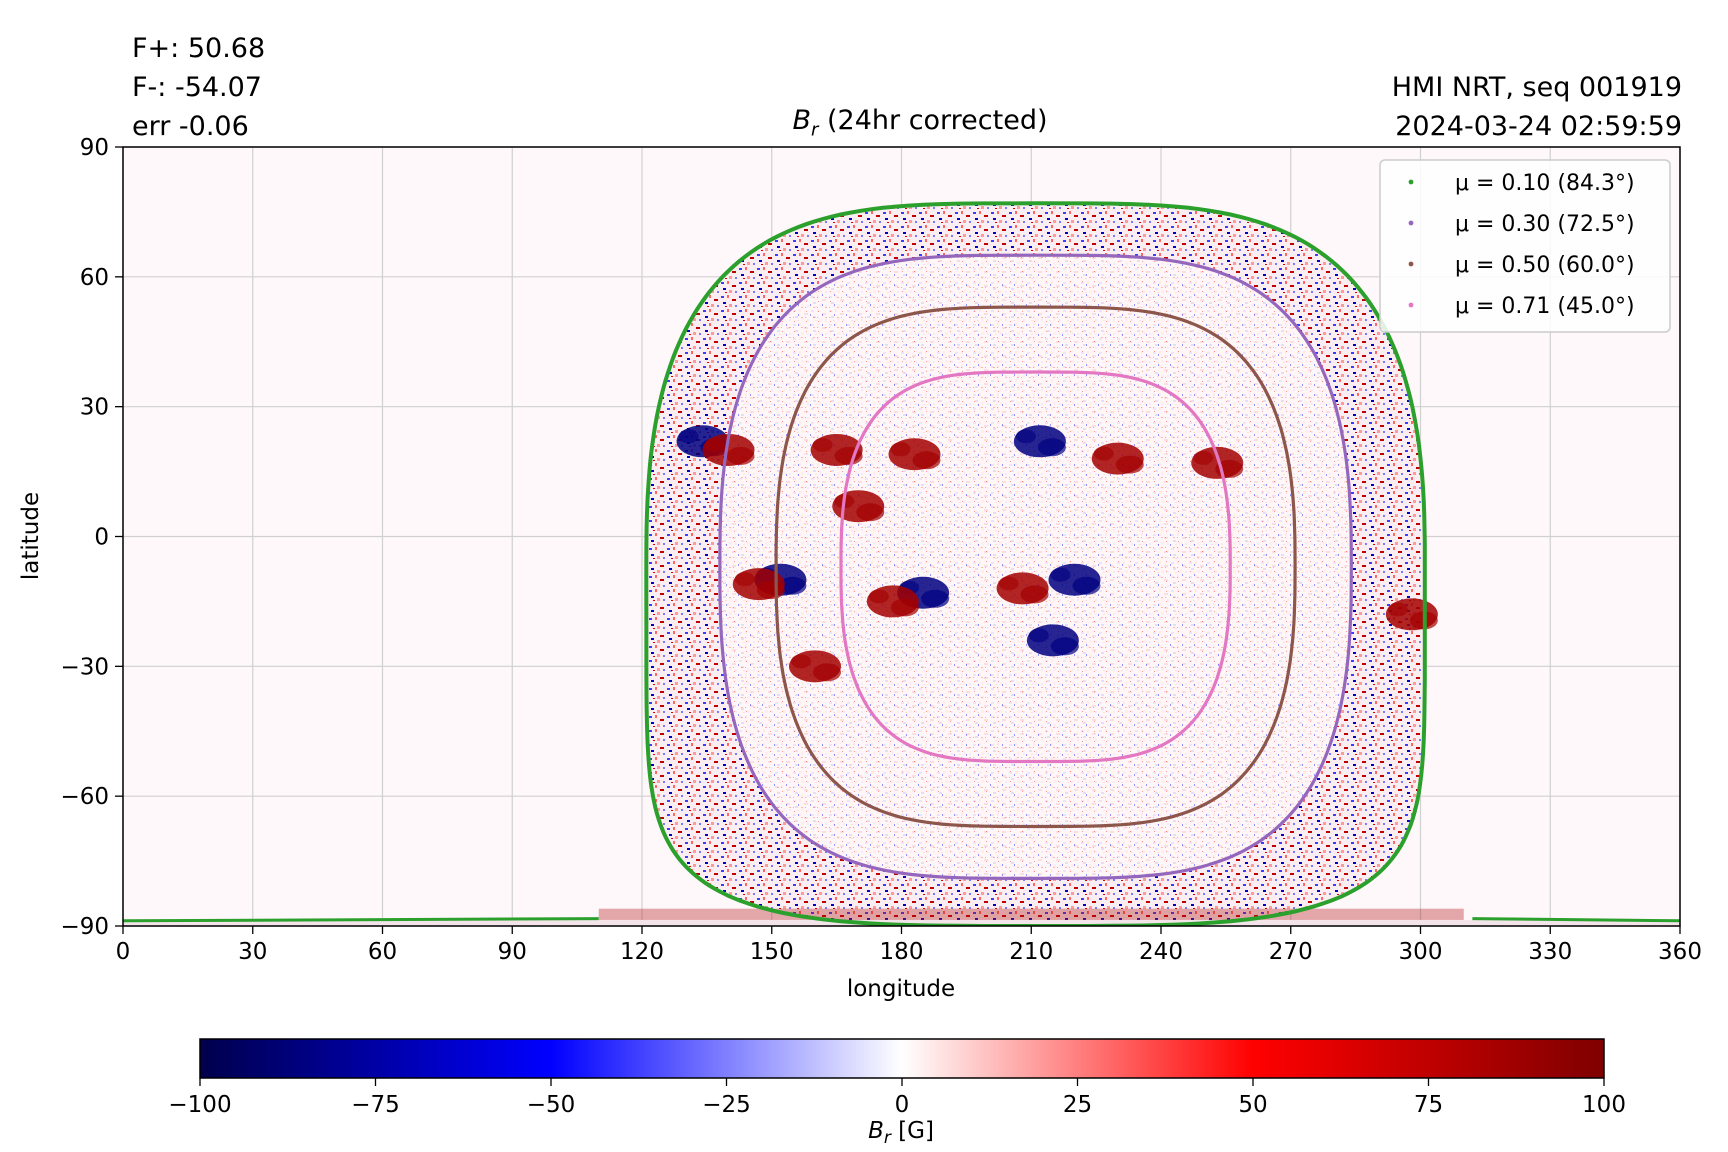 This screenshot has width=1728, height=1152. I want to click on colorbar-tick-label: 25, so click(1077, 1105).